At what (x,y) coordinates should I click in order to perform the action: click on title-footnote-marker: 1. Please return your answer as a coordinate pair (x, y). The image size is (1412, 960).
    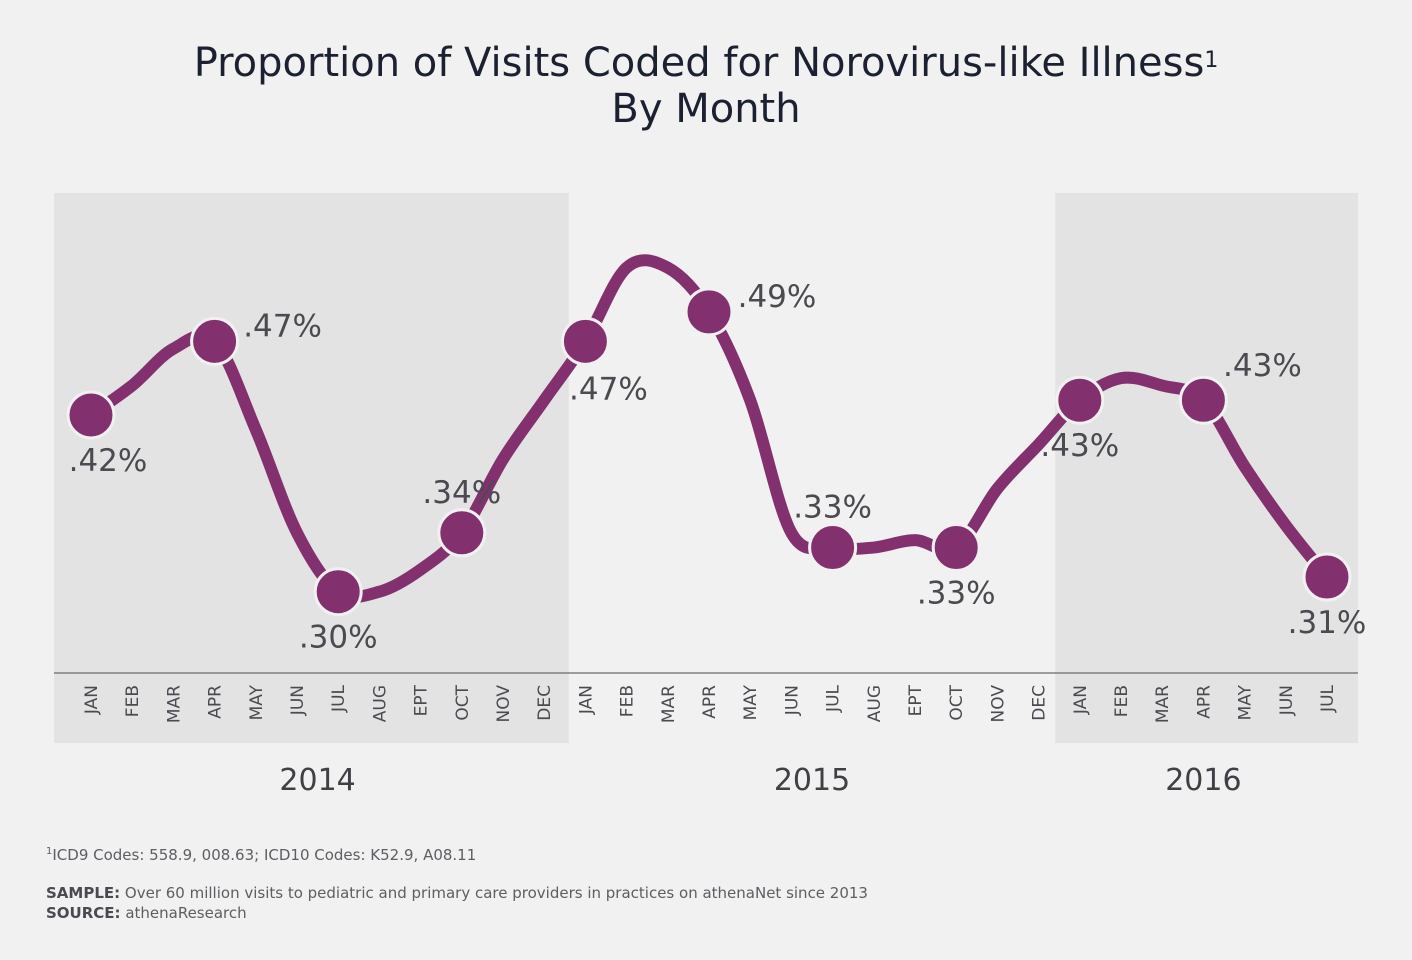
    Looking at the image, I should click on (1211, 60).